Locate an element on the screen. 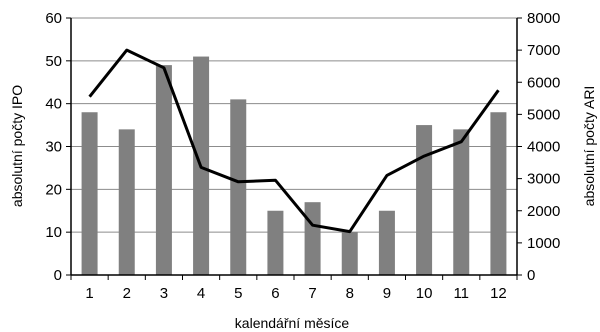  x-tick-label: 1 is located at coordinates (89, 293).